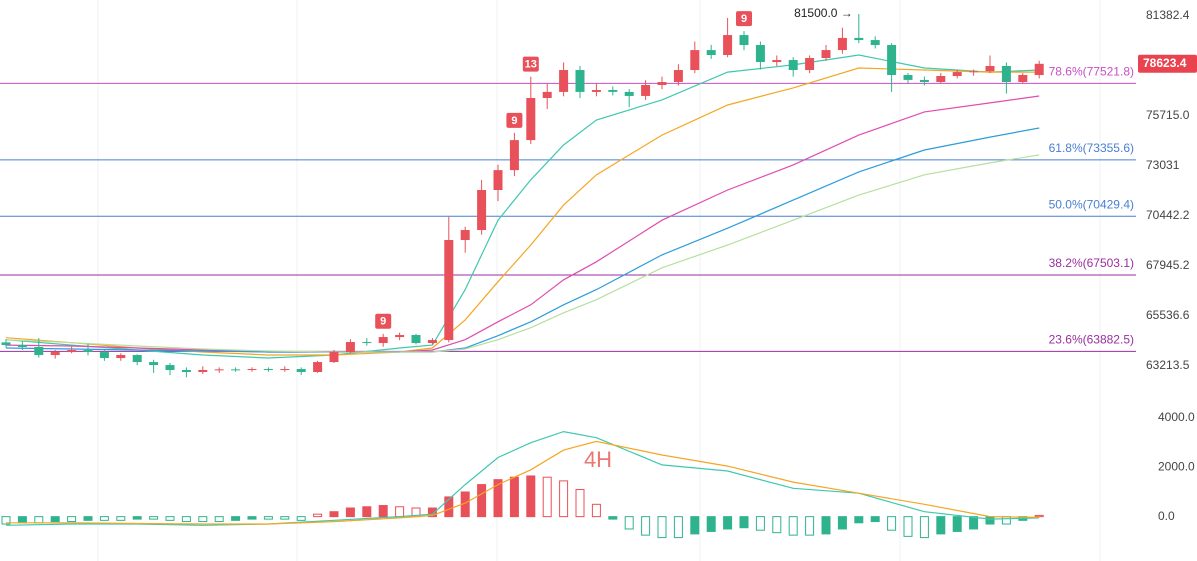 This screenshot has height=561, width=1197. Describe the element at coordinates (1165, 63) in the screenshot. I see `last-price-label: 78623.4` at that location.